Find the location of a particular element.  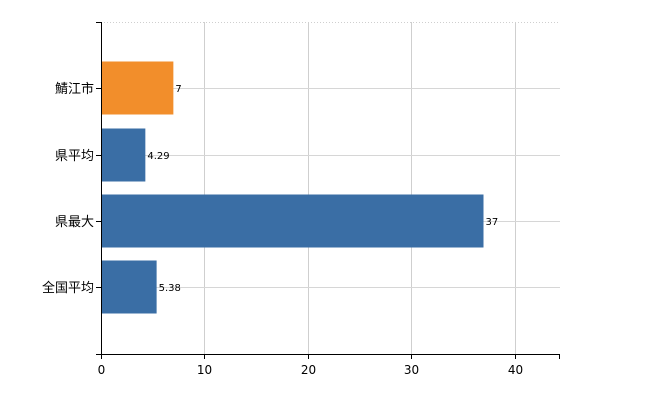

data-label-2: 37 is located at coordinates (492, 222).